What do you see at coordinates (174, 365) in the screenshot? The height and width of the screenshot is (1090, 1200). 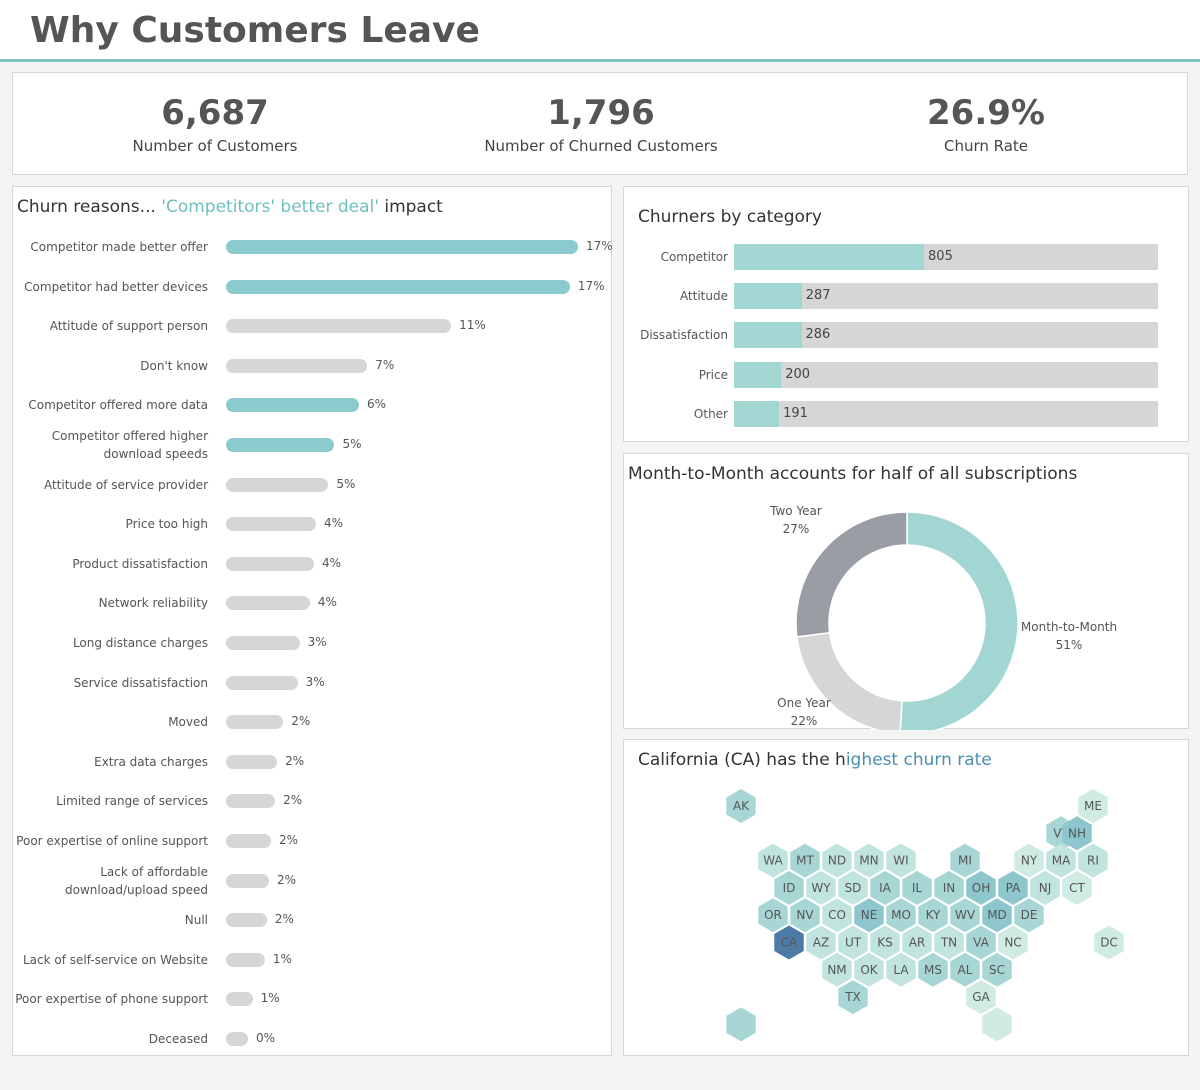 I see `reason-label: Don't know` at bounding box center [174, 365].